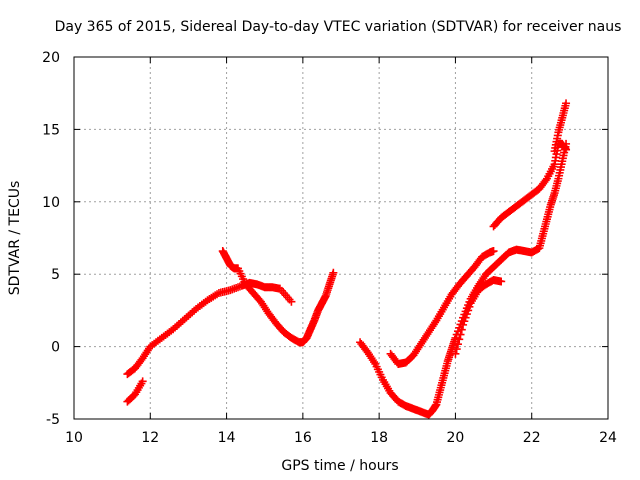  I want to click on x-tick-label: 16, so click(303, 438).